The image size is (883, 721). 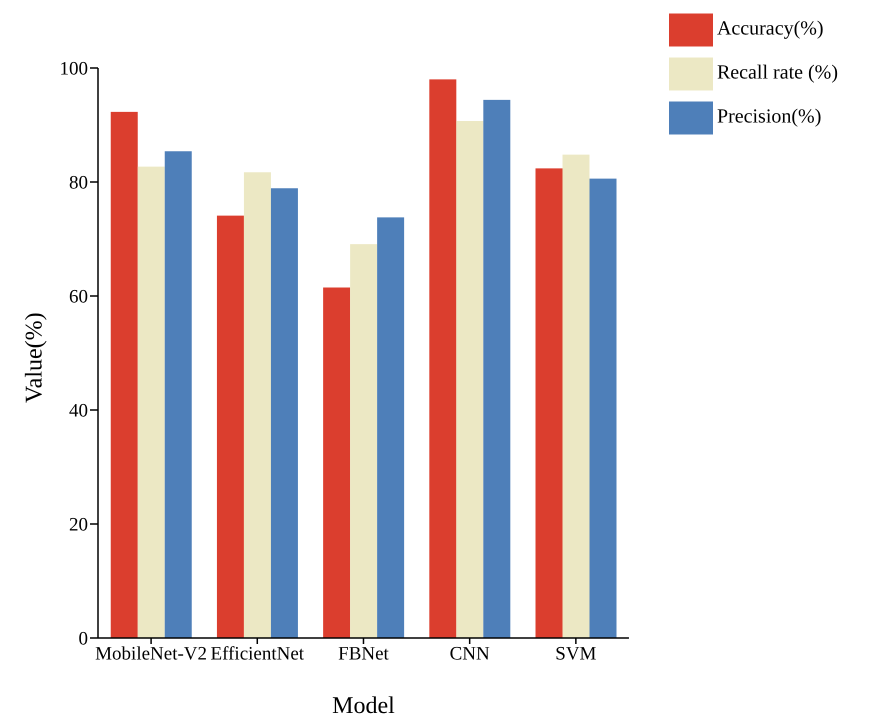 What do you see at coordinates (35, 357) in the screenshot?
I see `y-axis-title: Value(%)` at bounding box center [35, 357].